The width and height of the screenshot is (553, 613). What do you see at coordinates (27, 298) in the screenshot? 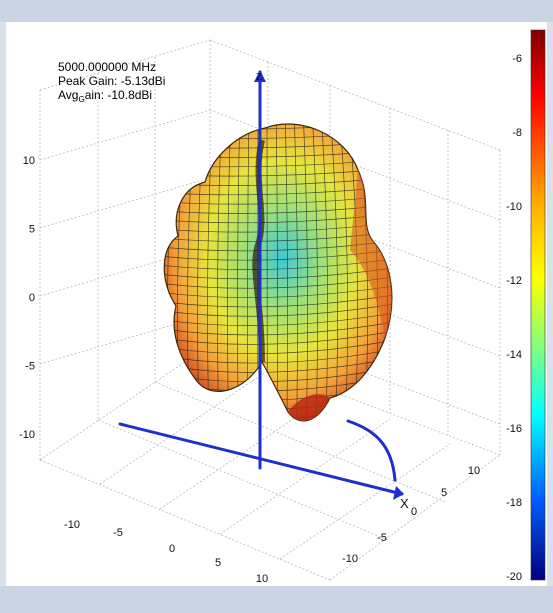
I see `z-tick-labels: 10 5 0 -5 -10` at bounding box center [27, 298].